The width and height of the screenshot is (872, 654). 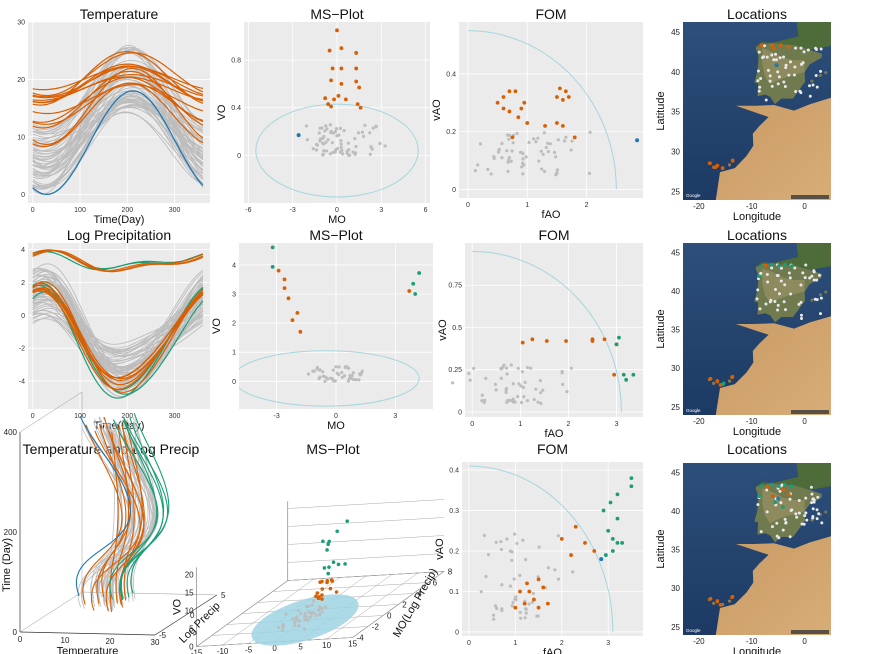 I want to click on x-axis-label: Longitude, so click(x=757, y=650).